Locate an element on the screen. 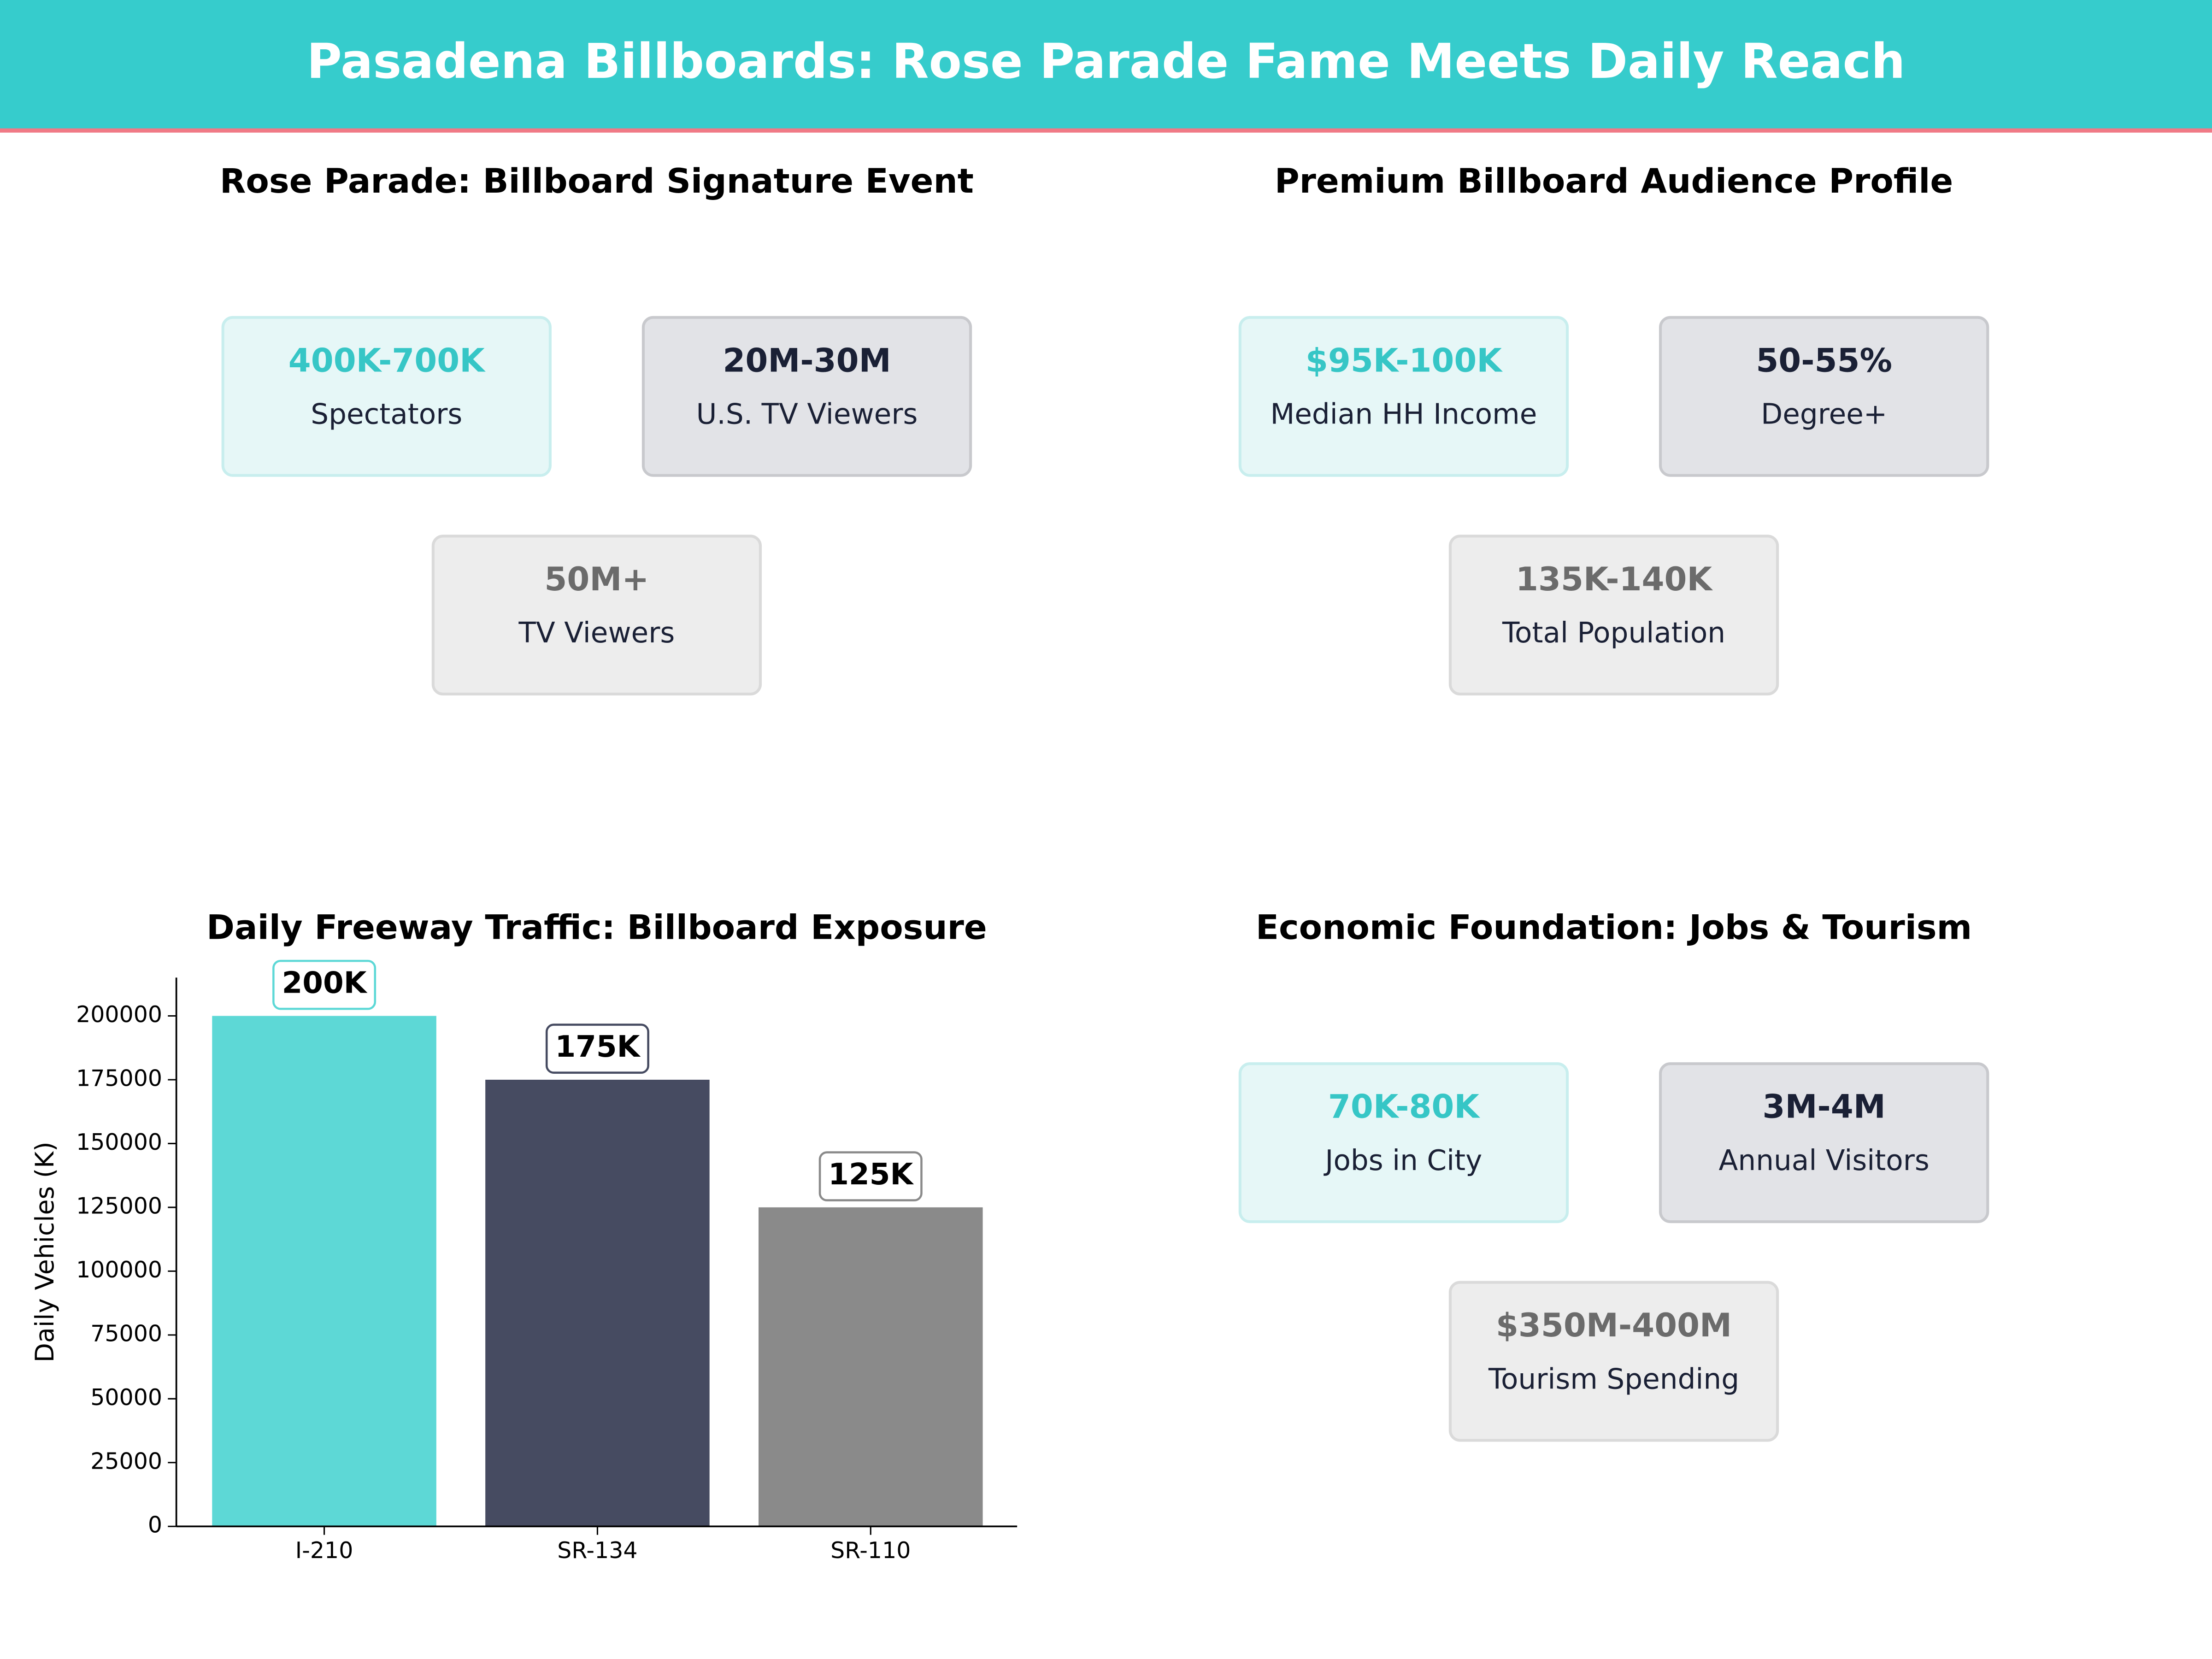  kpi-label: Tourism Spending is located at coordinates (1613, 1379).